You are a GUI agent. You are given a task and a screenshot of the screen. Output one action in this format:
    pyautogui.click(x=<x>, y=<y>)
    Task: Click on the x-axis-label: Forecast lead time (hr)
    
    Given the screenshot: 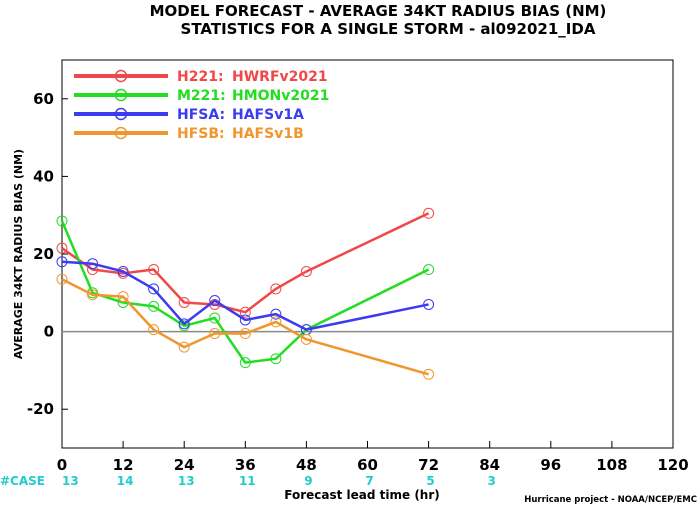 What is the action you would take?
    pyautogui.click(x=362, y=495)
    